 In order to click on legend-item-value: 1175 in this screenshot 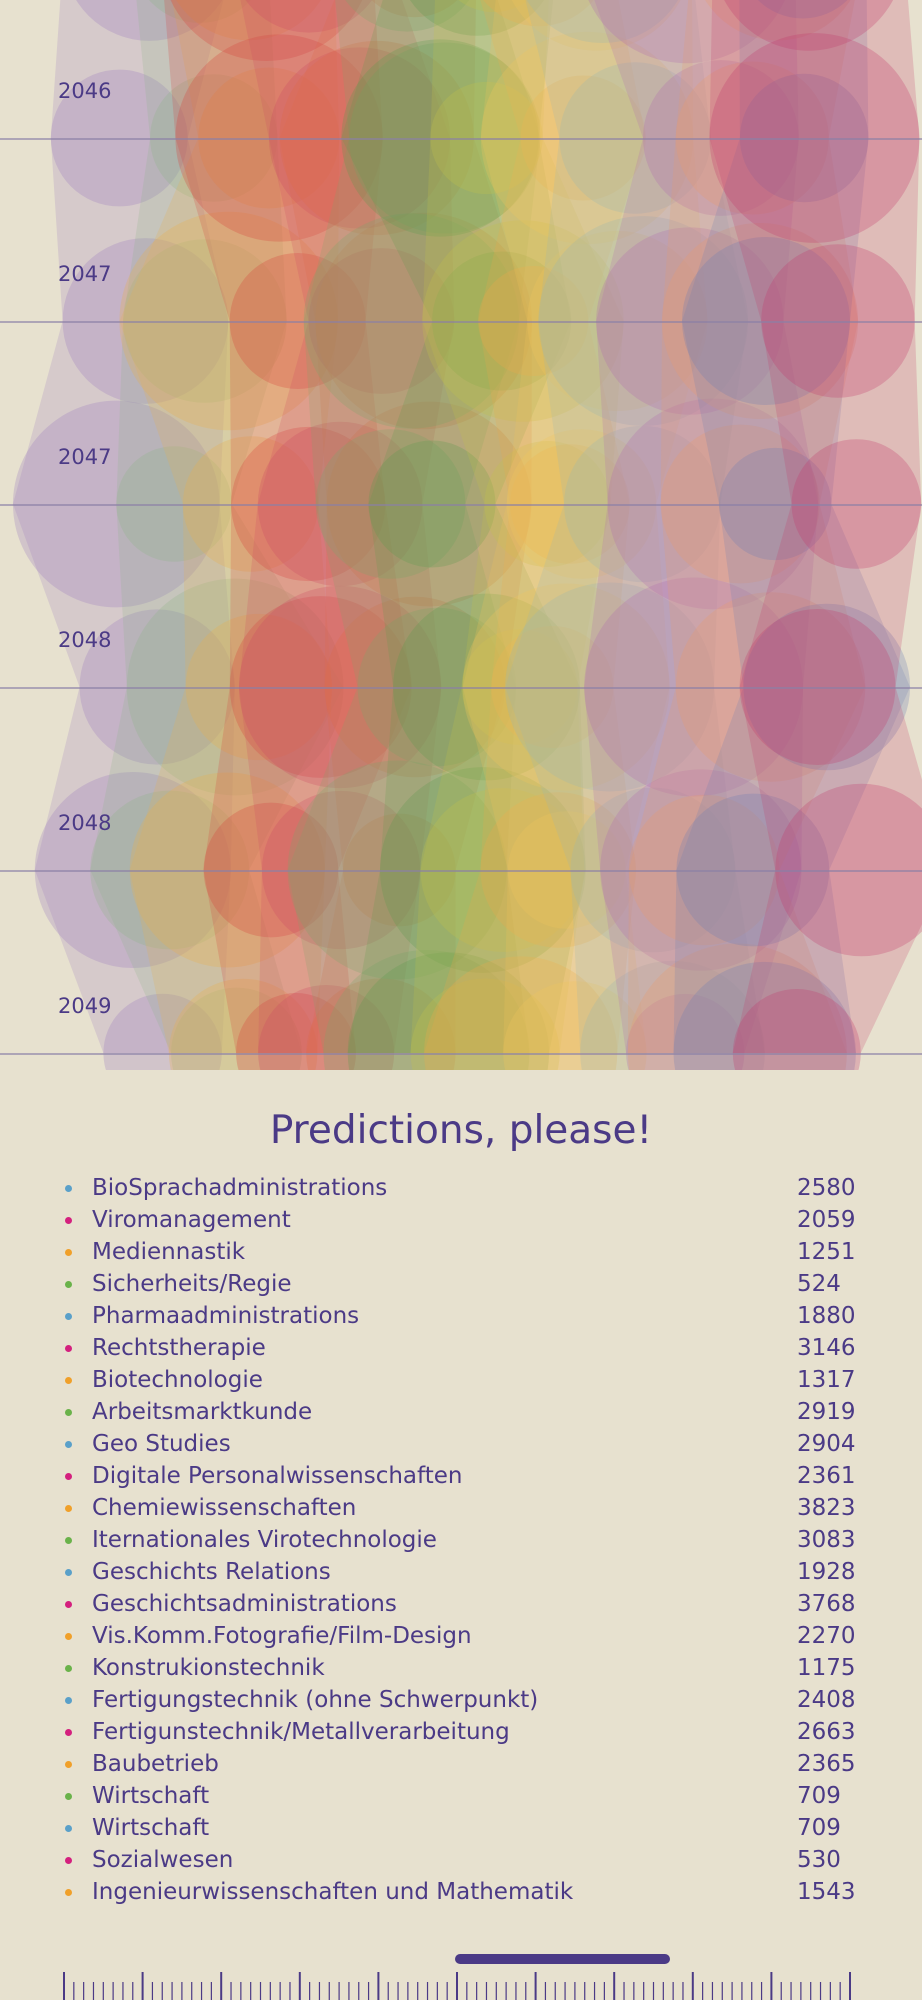, I will do `click(826, 1668)`.